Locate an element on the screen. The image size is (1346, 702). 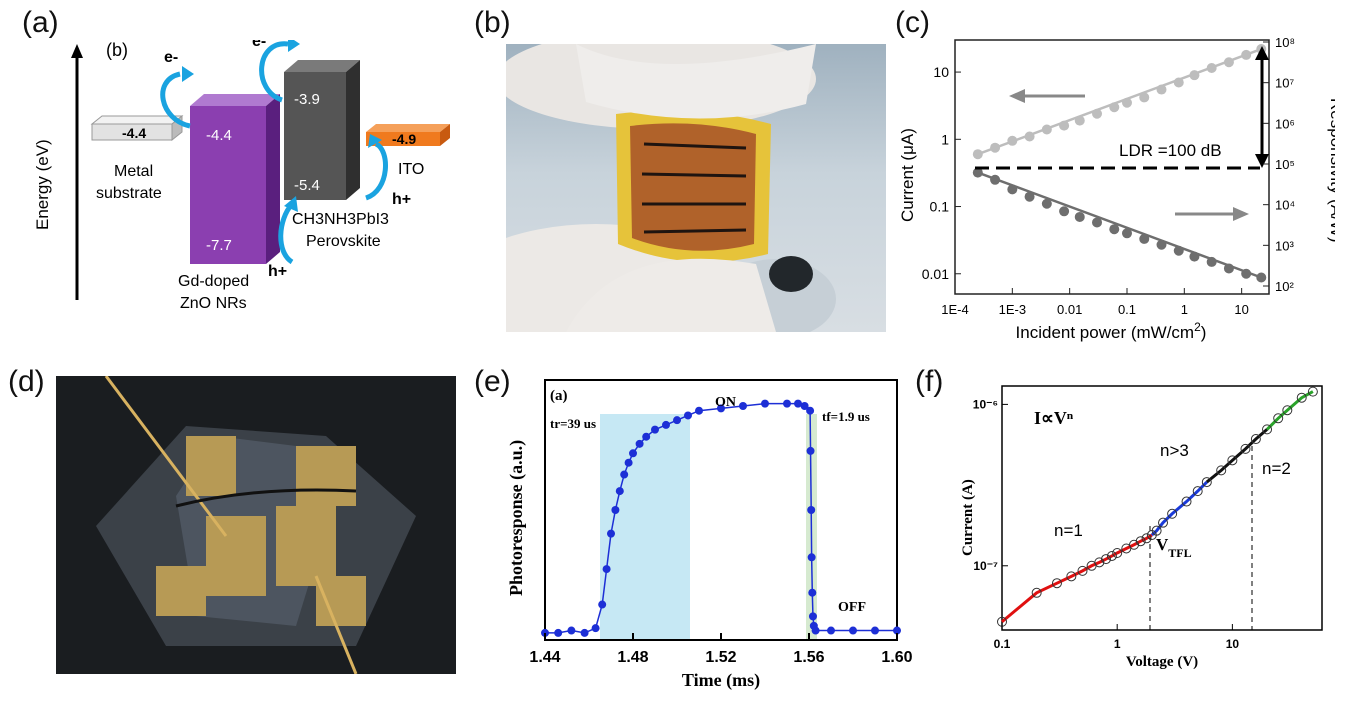
energy-axis-label: Energy (eV) is located at coordinates (42, 184).